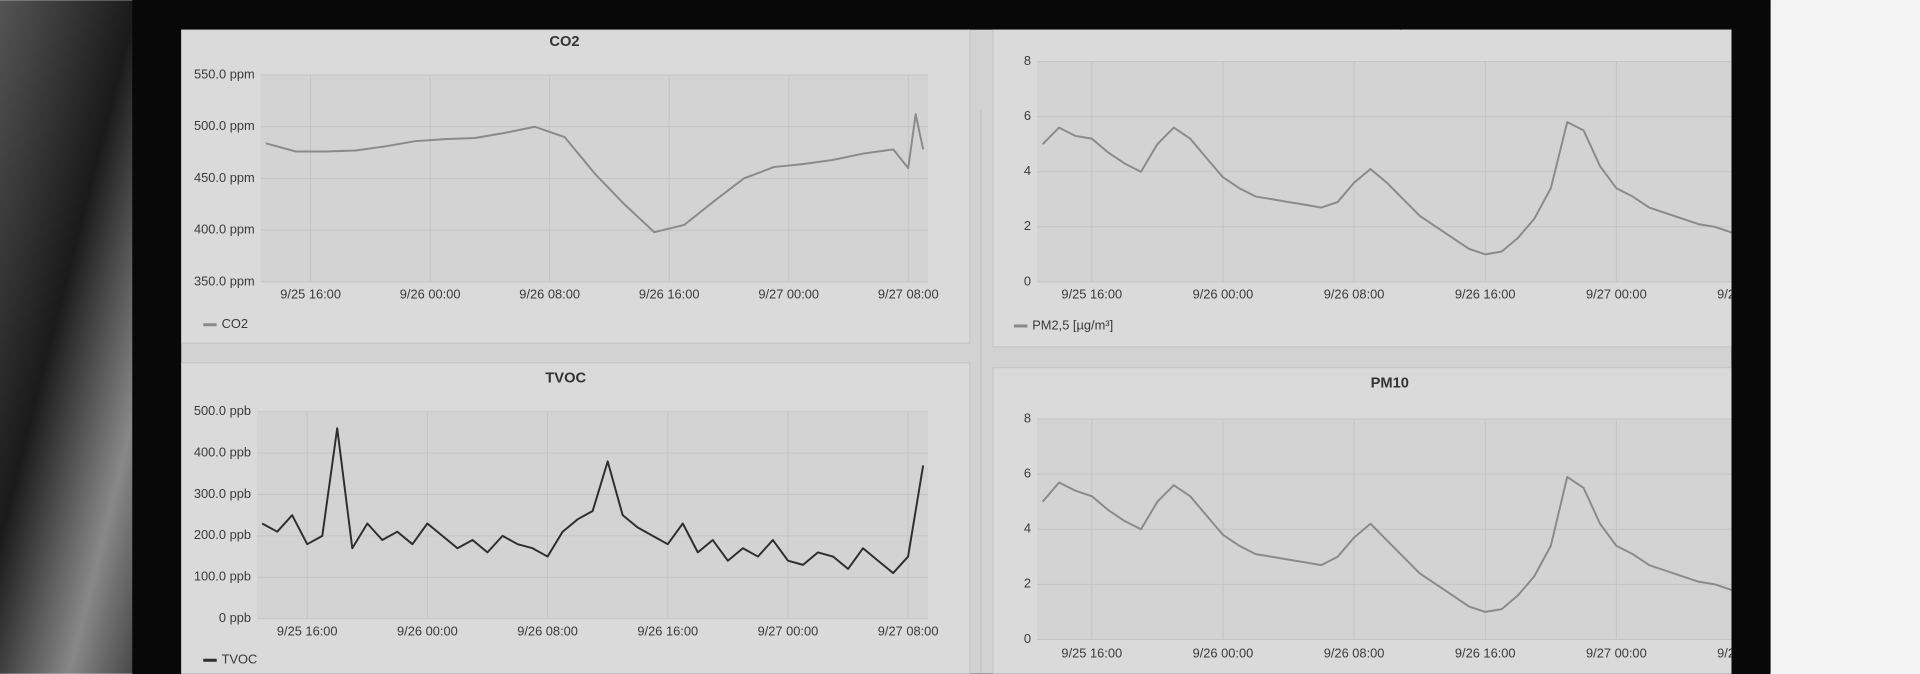  I want to click on y-tick-label: 550.0 ppm, so click(224, 73).